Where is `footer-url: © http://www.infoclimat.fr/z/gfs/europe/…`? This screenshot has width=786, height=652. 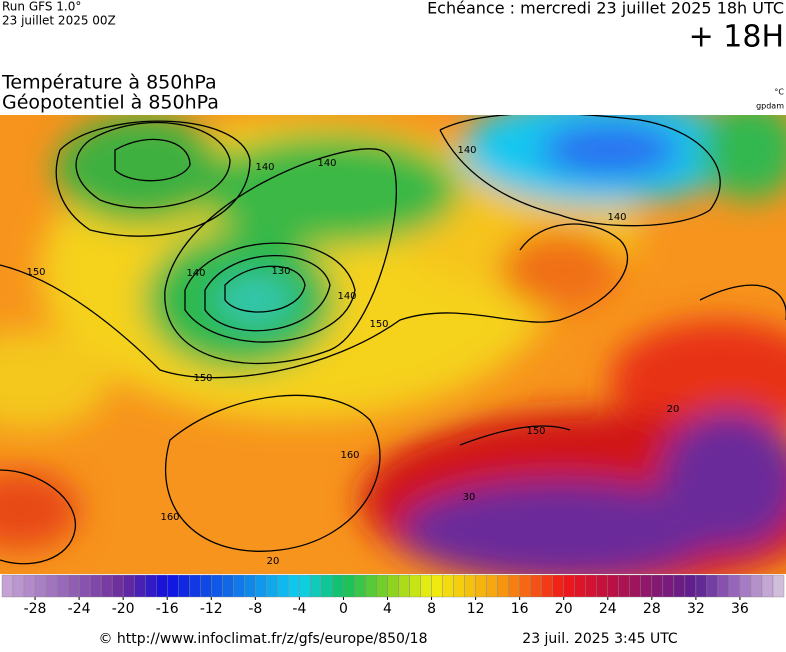 footer-url: © http://www.infoclimat.fr/z/gfs/europe/… is located at coordinates (262, 639).